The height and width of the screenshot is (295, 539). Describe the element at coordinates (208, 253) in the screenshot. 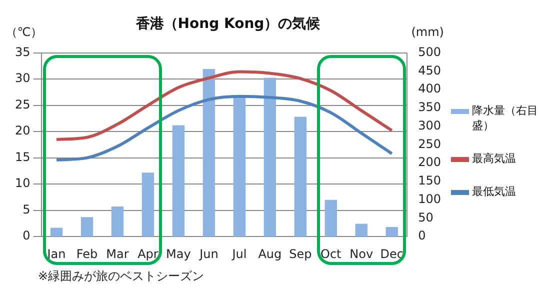

I see `x-tick-label: Jun` at that location.